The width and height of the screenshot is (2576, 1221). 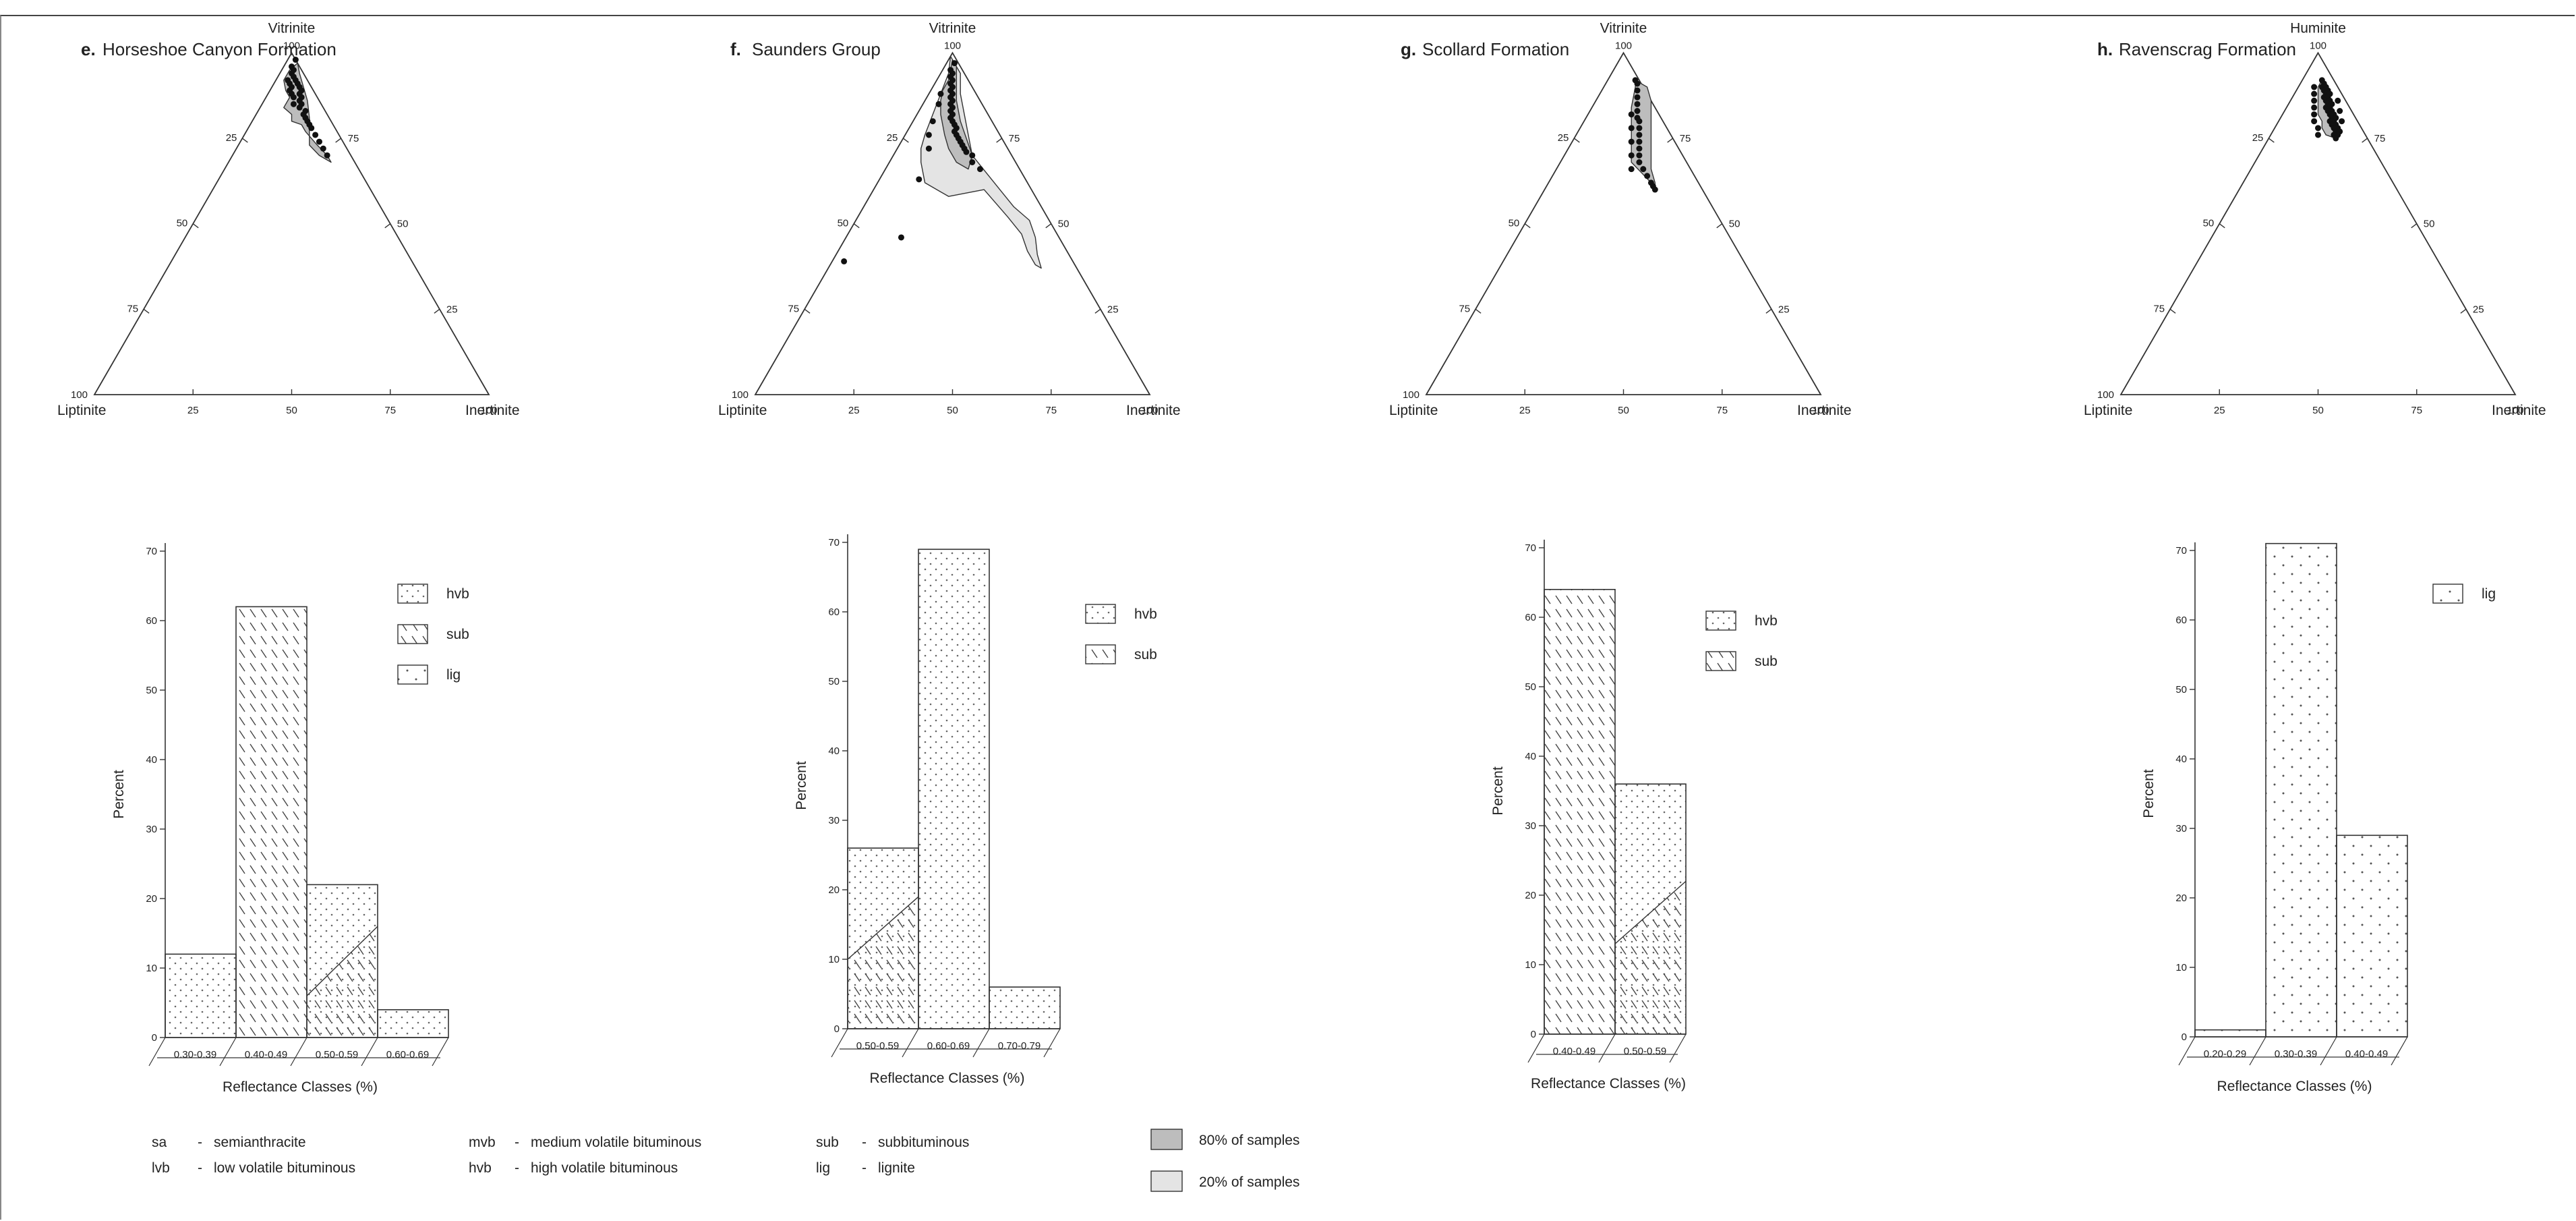 I want to click on abbreviation: sa, so click(x=159, y=1142).